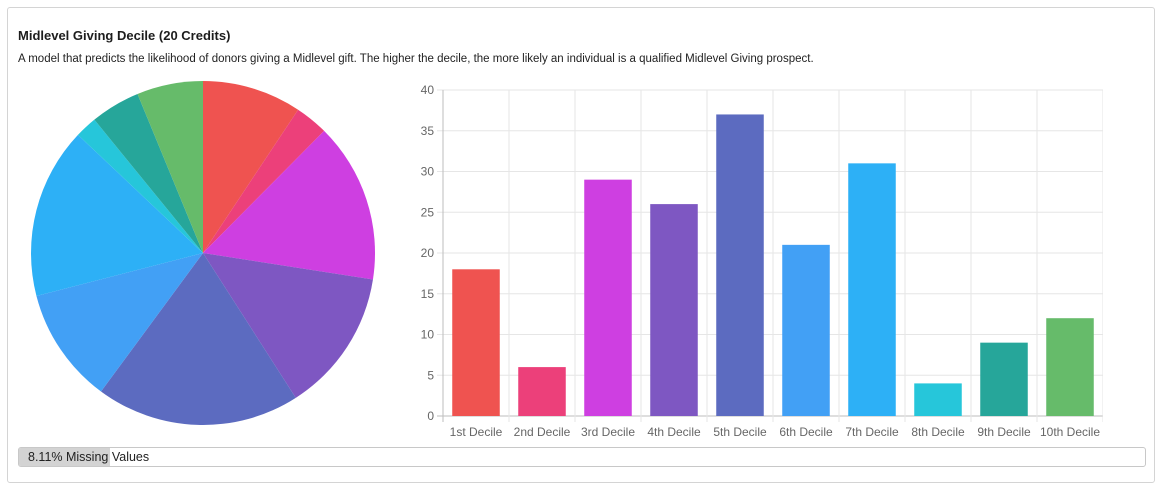 The height and width of the screenshot is (491, 1163). Describe the element at coordinates (428, 335) in the screenshot. I see `y-tick-label: 10` at that location.